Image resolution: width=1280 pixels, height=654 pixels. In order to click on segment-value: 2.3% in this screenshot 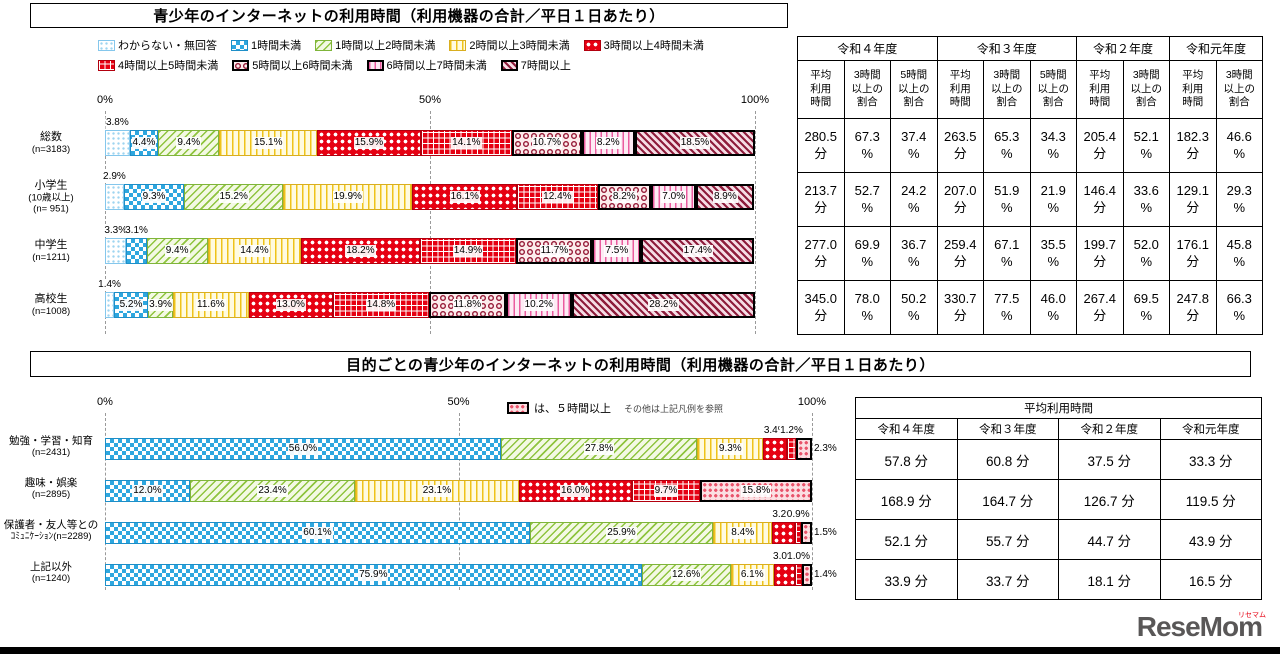, I will do `click(825, 449)`.